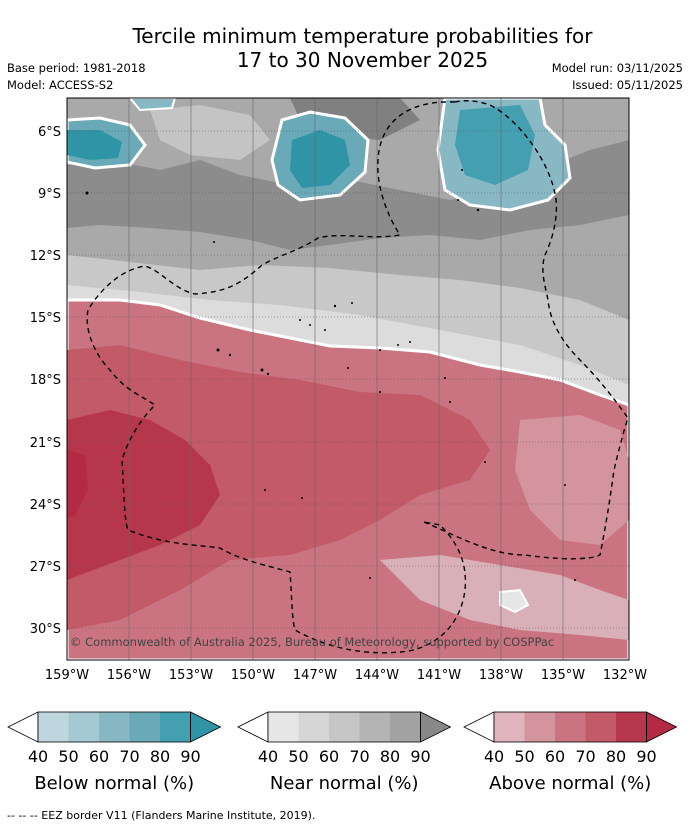  Describe the element at coordinates (362, 60) in the screenshot. I see `map-title-line-2: 17 to 30 November 2025` at that location.